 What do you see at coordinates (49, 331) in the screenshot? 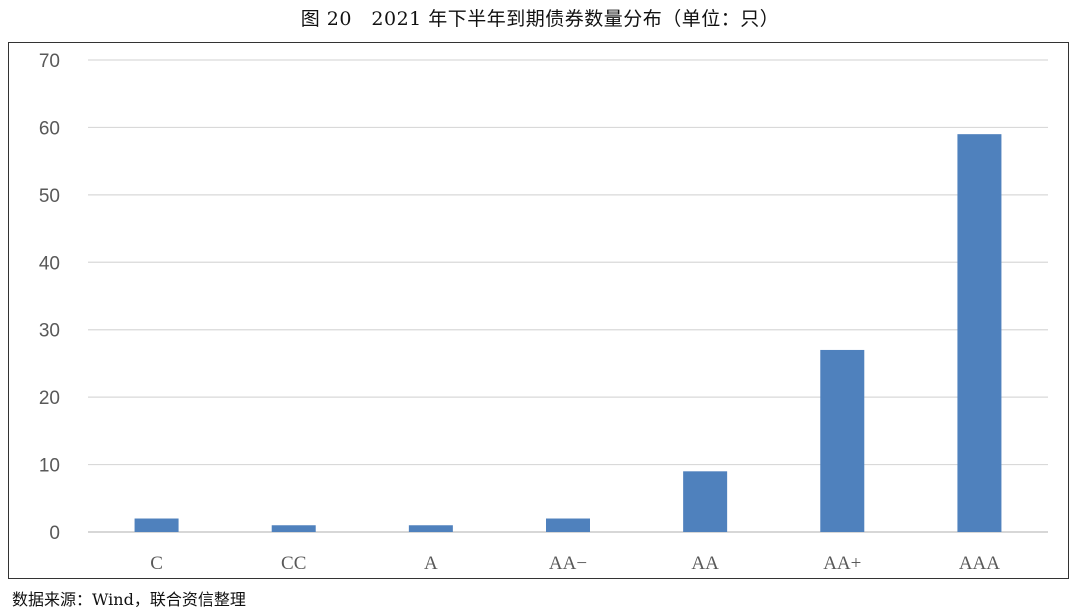
I see `y-tick-label: 30` at bounding box center [49, 331].